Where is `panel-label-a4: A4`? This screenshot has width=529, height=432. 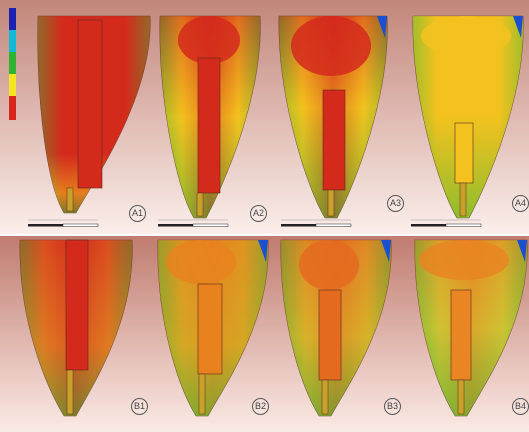
panel-label-a4: A4 is located at coordinates (520, 203).